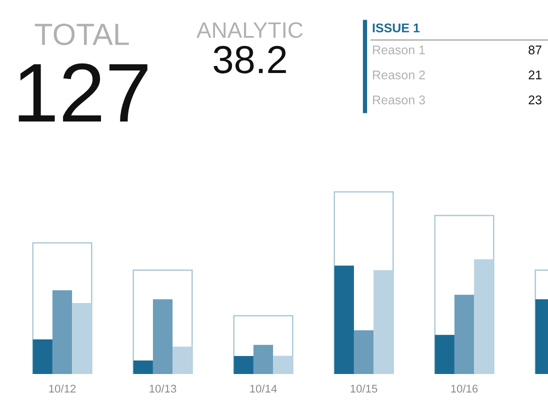 The image size is (548, 400). Describe the element at coordinates (250, 60) in the screenshot. I see `data-label: 38.2` at that location.